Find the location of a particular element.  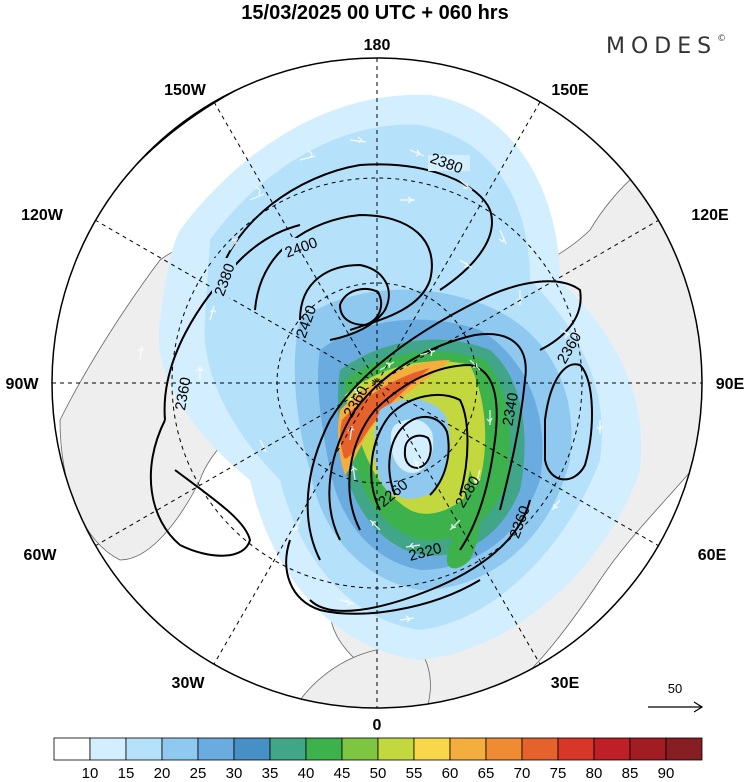

contour-small-high is located at coordinates (360, 307).